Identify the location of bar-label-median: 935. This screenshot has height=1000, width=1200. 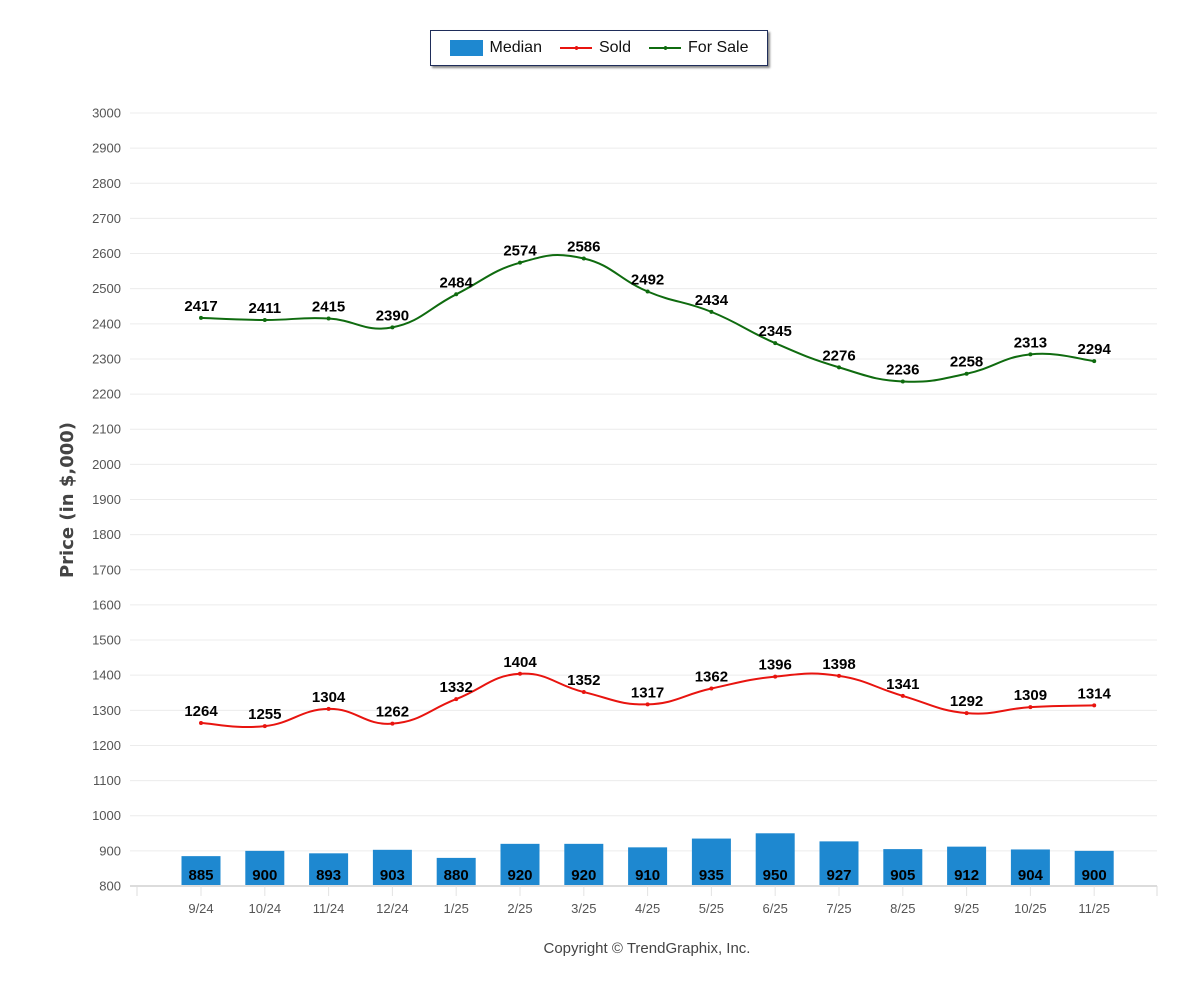
(711, 875).